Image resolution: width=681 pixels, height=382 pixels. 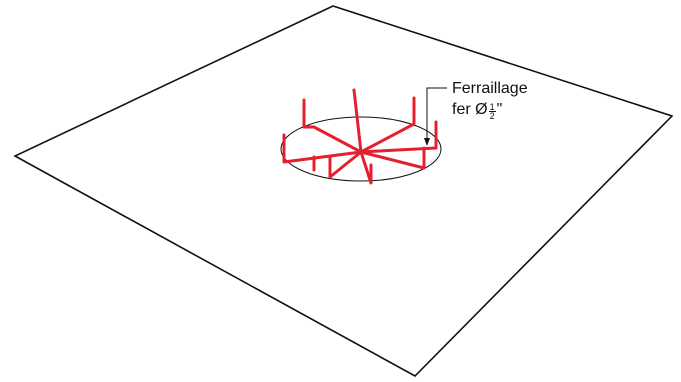 I want to click on spec-prefix: fer Ø, so click(x=470, y=109).